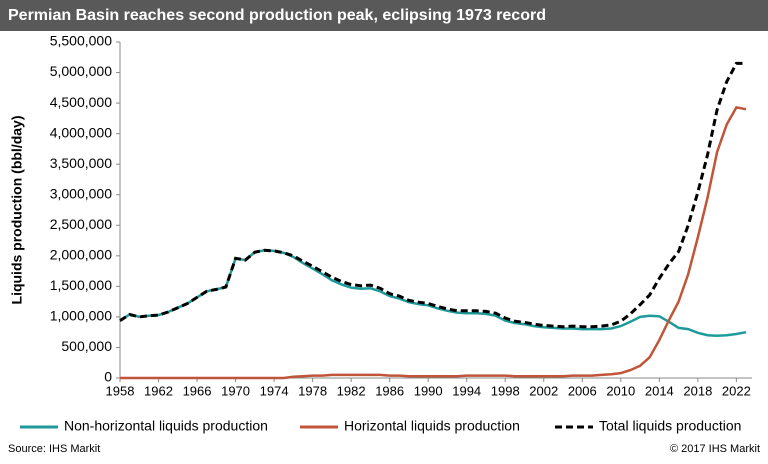 Image resolution: width=768 pixels, height=464 pixels. Describe the element at coordinates (715, 449) in the screenshot. I see `copyright: © 2017 IHS Markit` at that location.